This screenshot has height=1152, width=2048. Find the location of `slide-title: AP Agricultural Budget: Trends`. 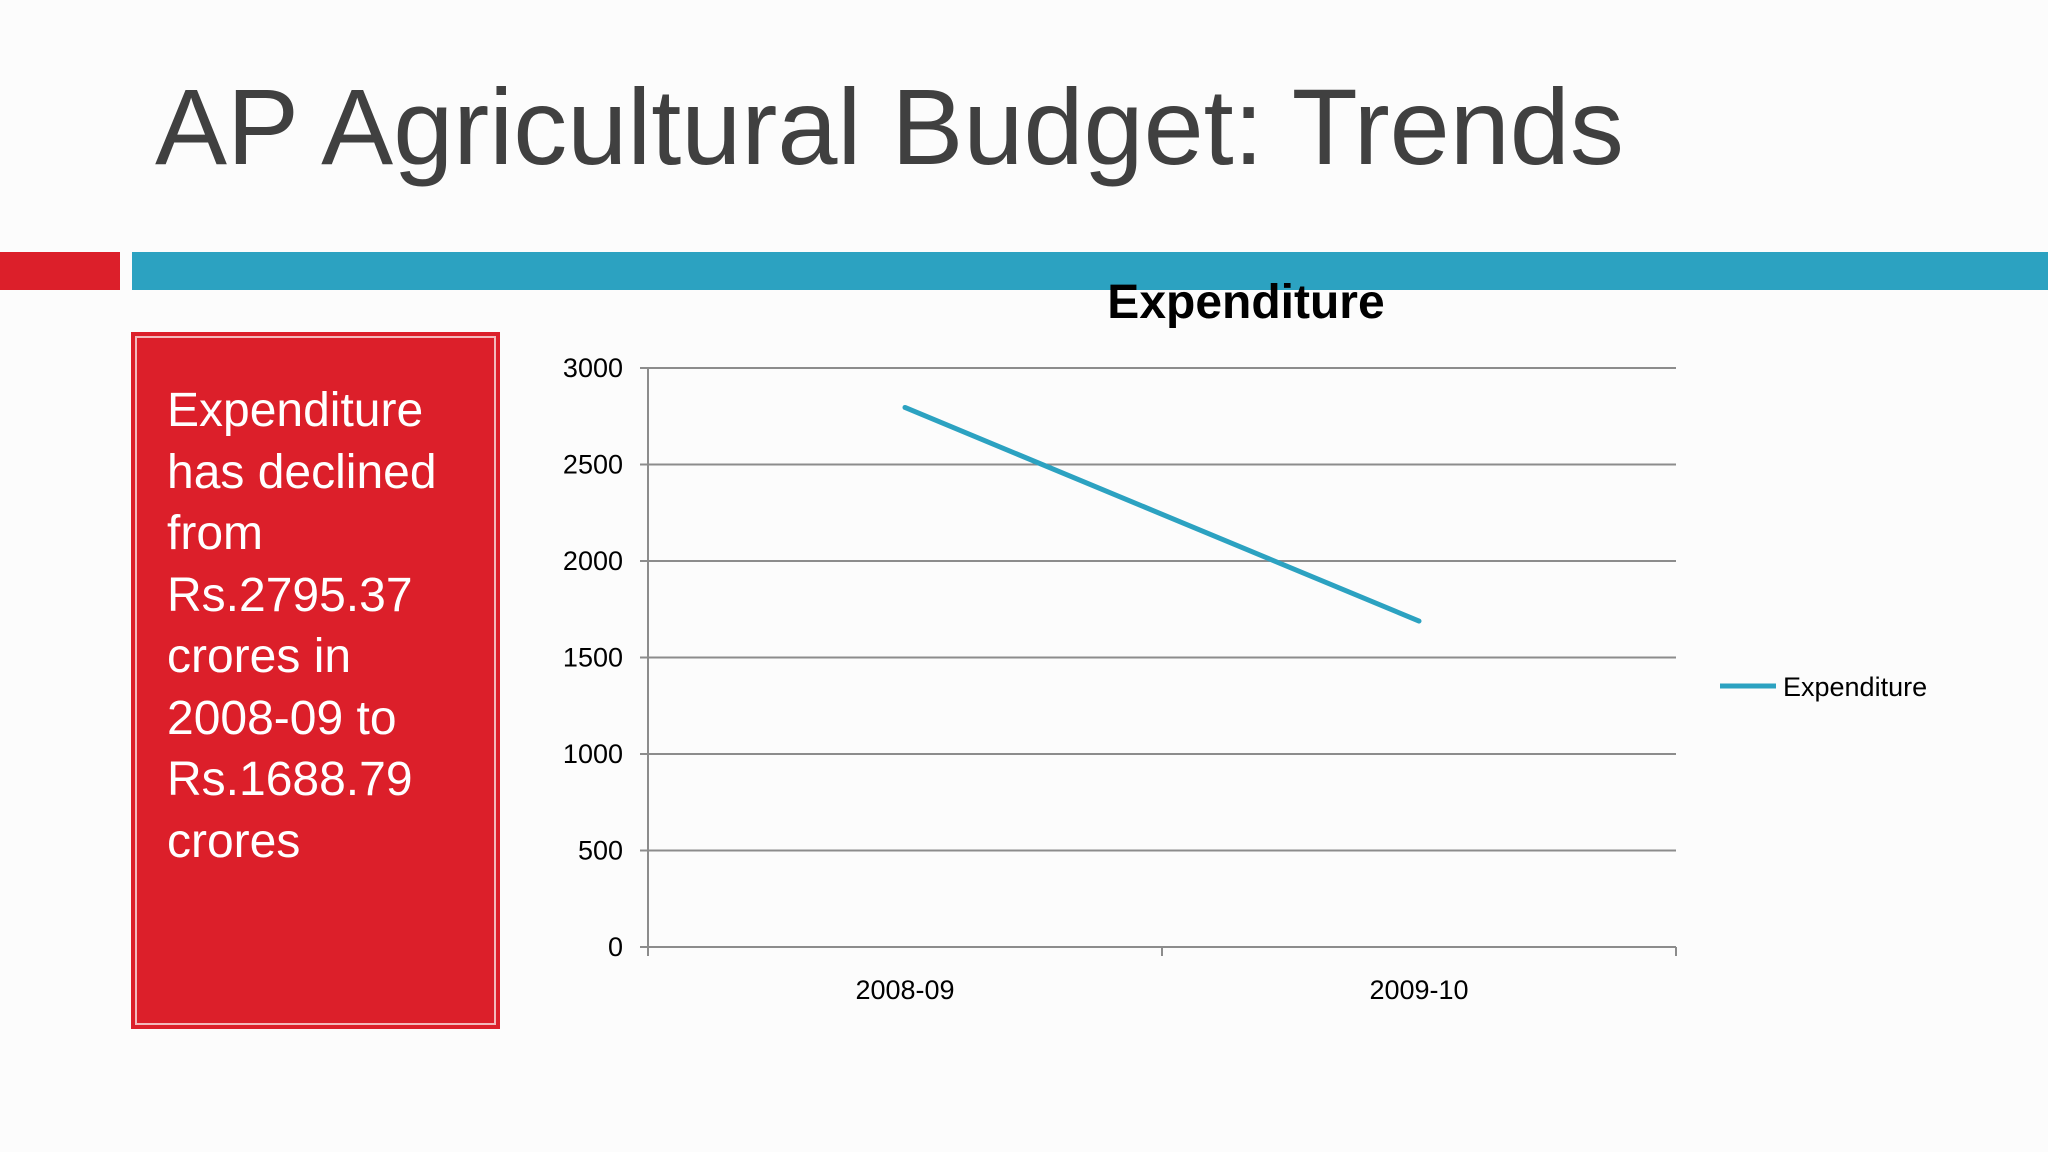

slide-title: AP Agricultural Budget: Trends is located at coordinates (889, 126).